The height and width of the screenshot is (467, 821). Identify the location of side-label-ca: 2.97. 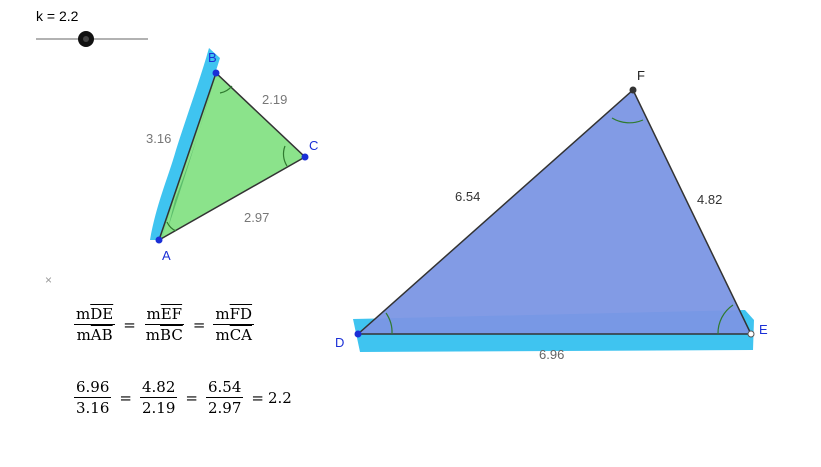
(256, 217).